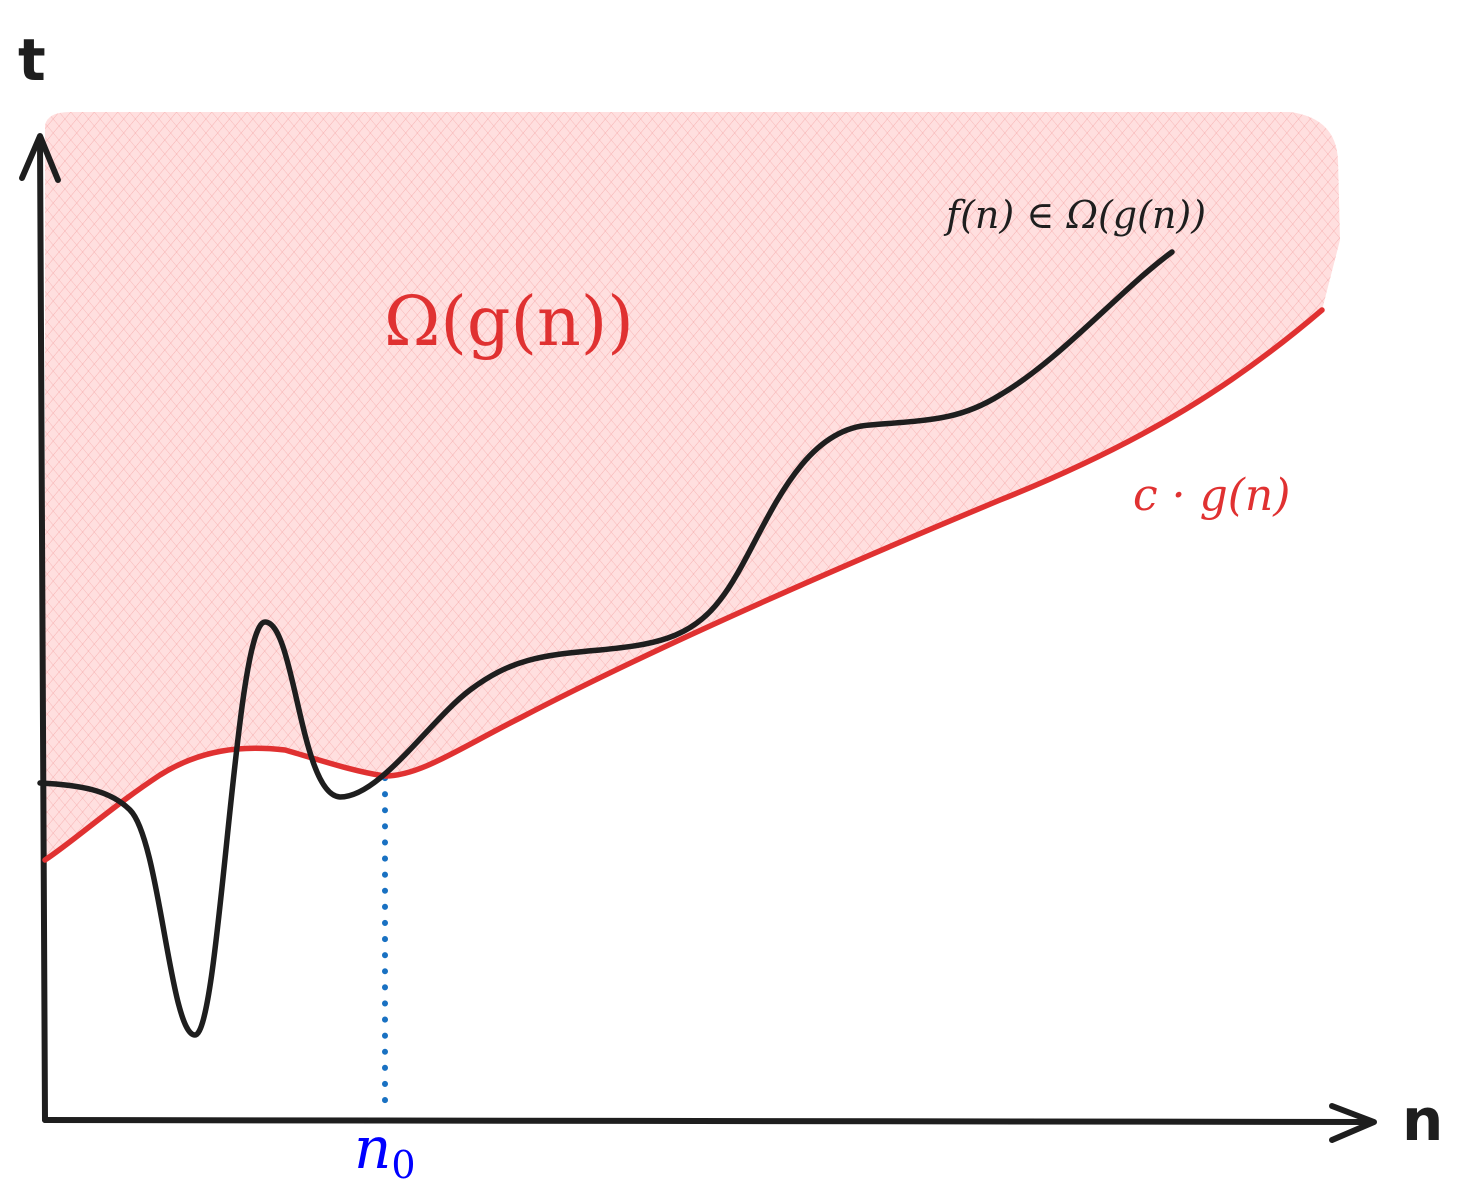 The width and height of the screenshot is (1457, 1198). Describe the element at coordinates (403, 1165) in the screenshot. I see `n0-label-subscript: 0` at that location.